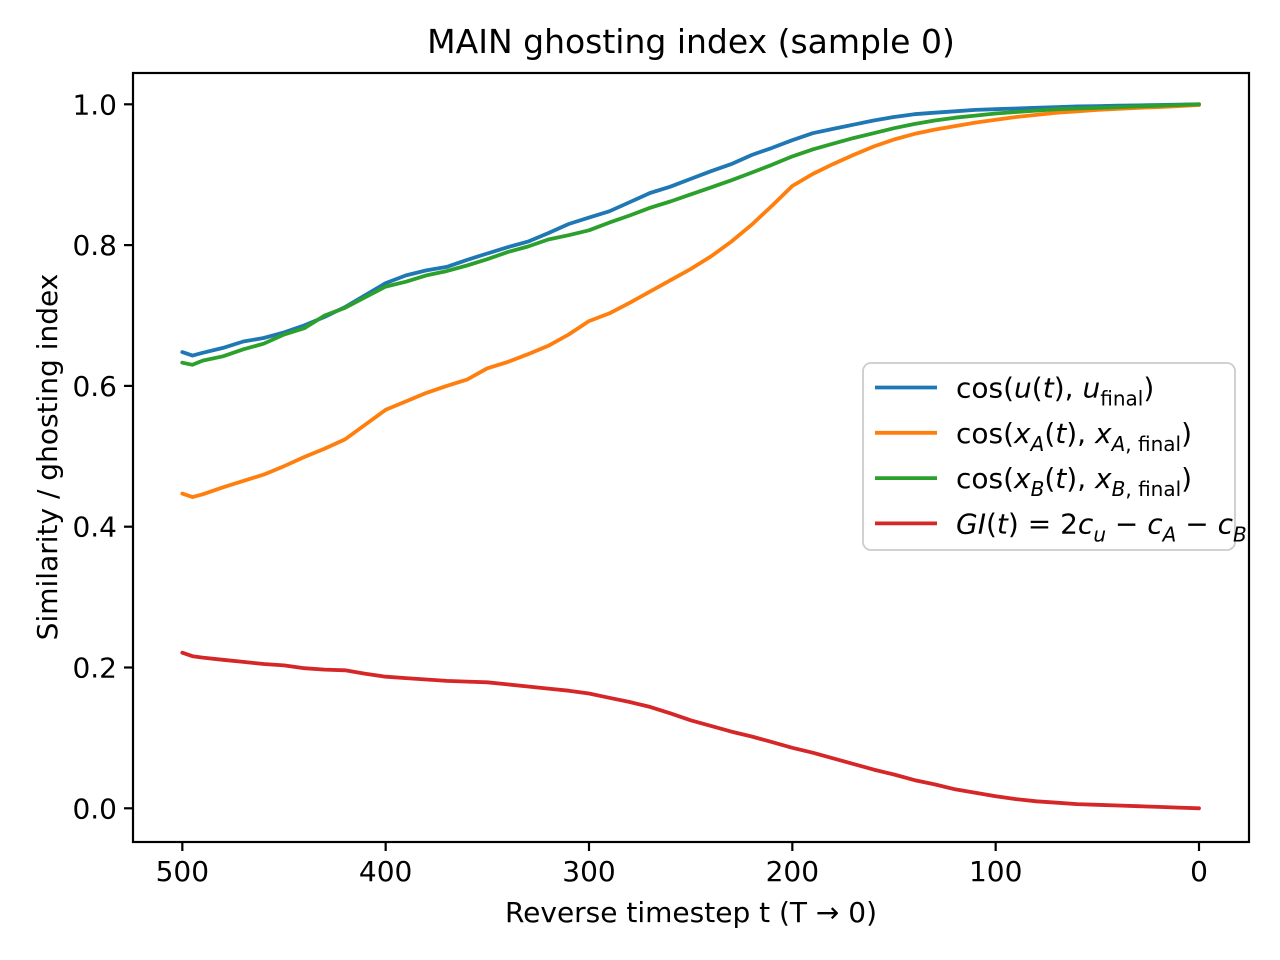  What do you see at coordinates (1055, 391) in the screenshot?
I see `legend-label: cos(u(t), ufinal)` at bounding box center [1055, 391].